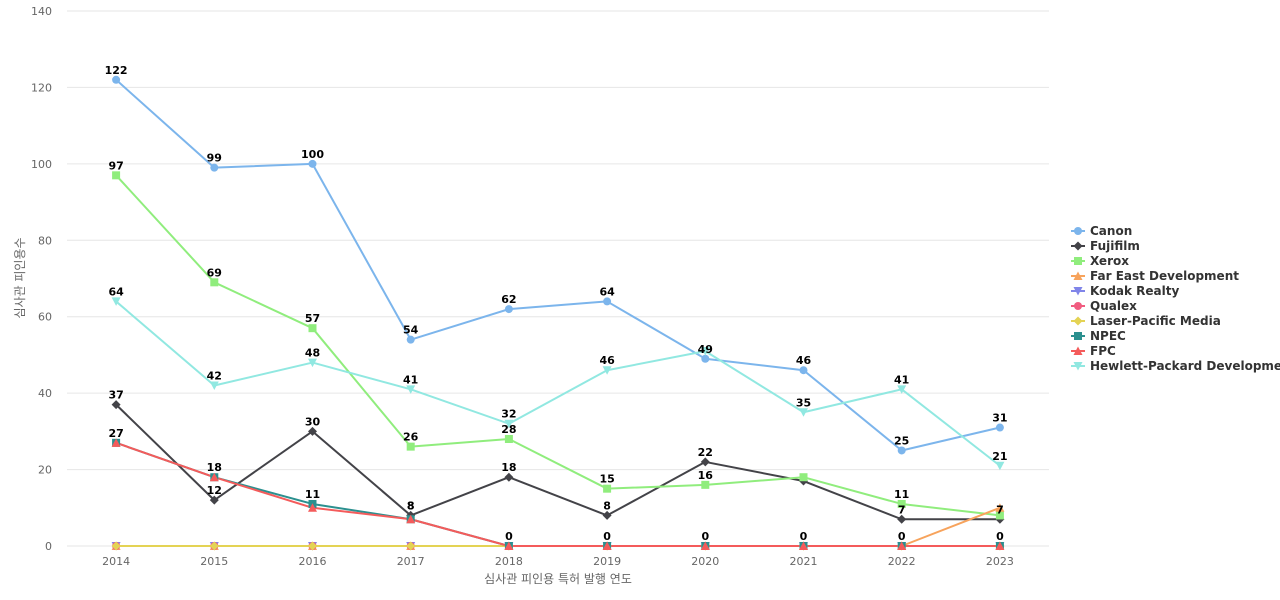 This screenshot has height=600, width=1280. Describe the element at coordinates (1113, 306) in the screenshot. I see `legend-label: Qualex` at that location.